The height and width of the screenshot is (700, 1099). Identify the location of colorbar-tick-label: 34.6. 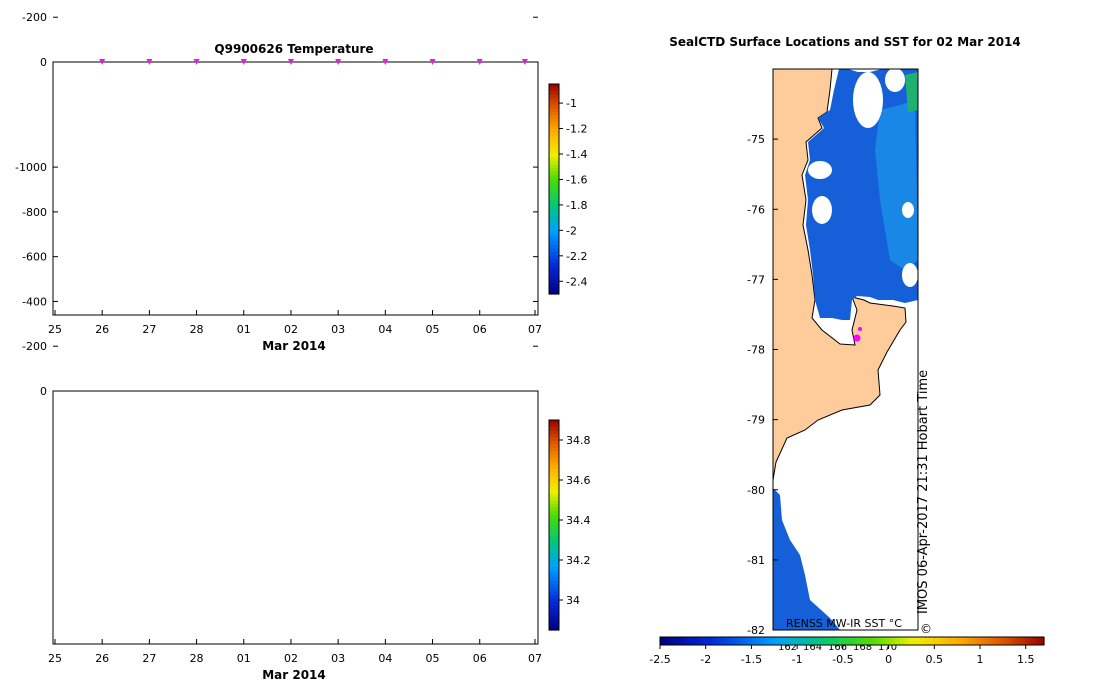
(578, 480).